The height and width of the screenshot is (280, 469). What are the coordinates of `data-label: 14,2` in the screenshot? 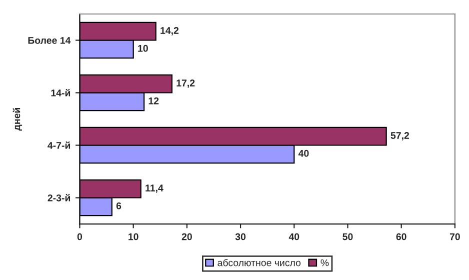 It's located at (169, 31).